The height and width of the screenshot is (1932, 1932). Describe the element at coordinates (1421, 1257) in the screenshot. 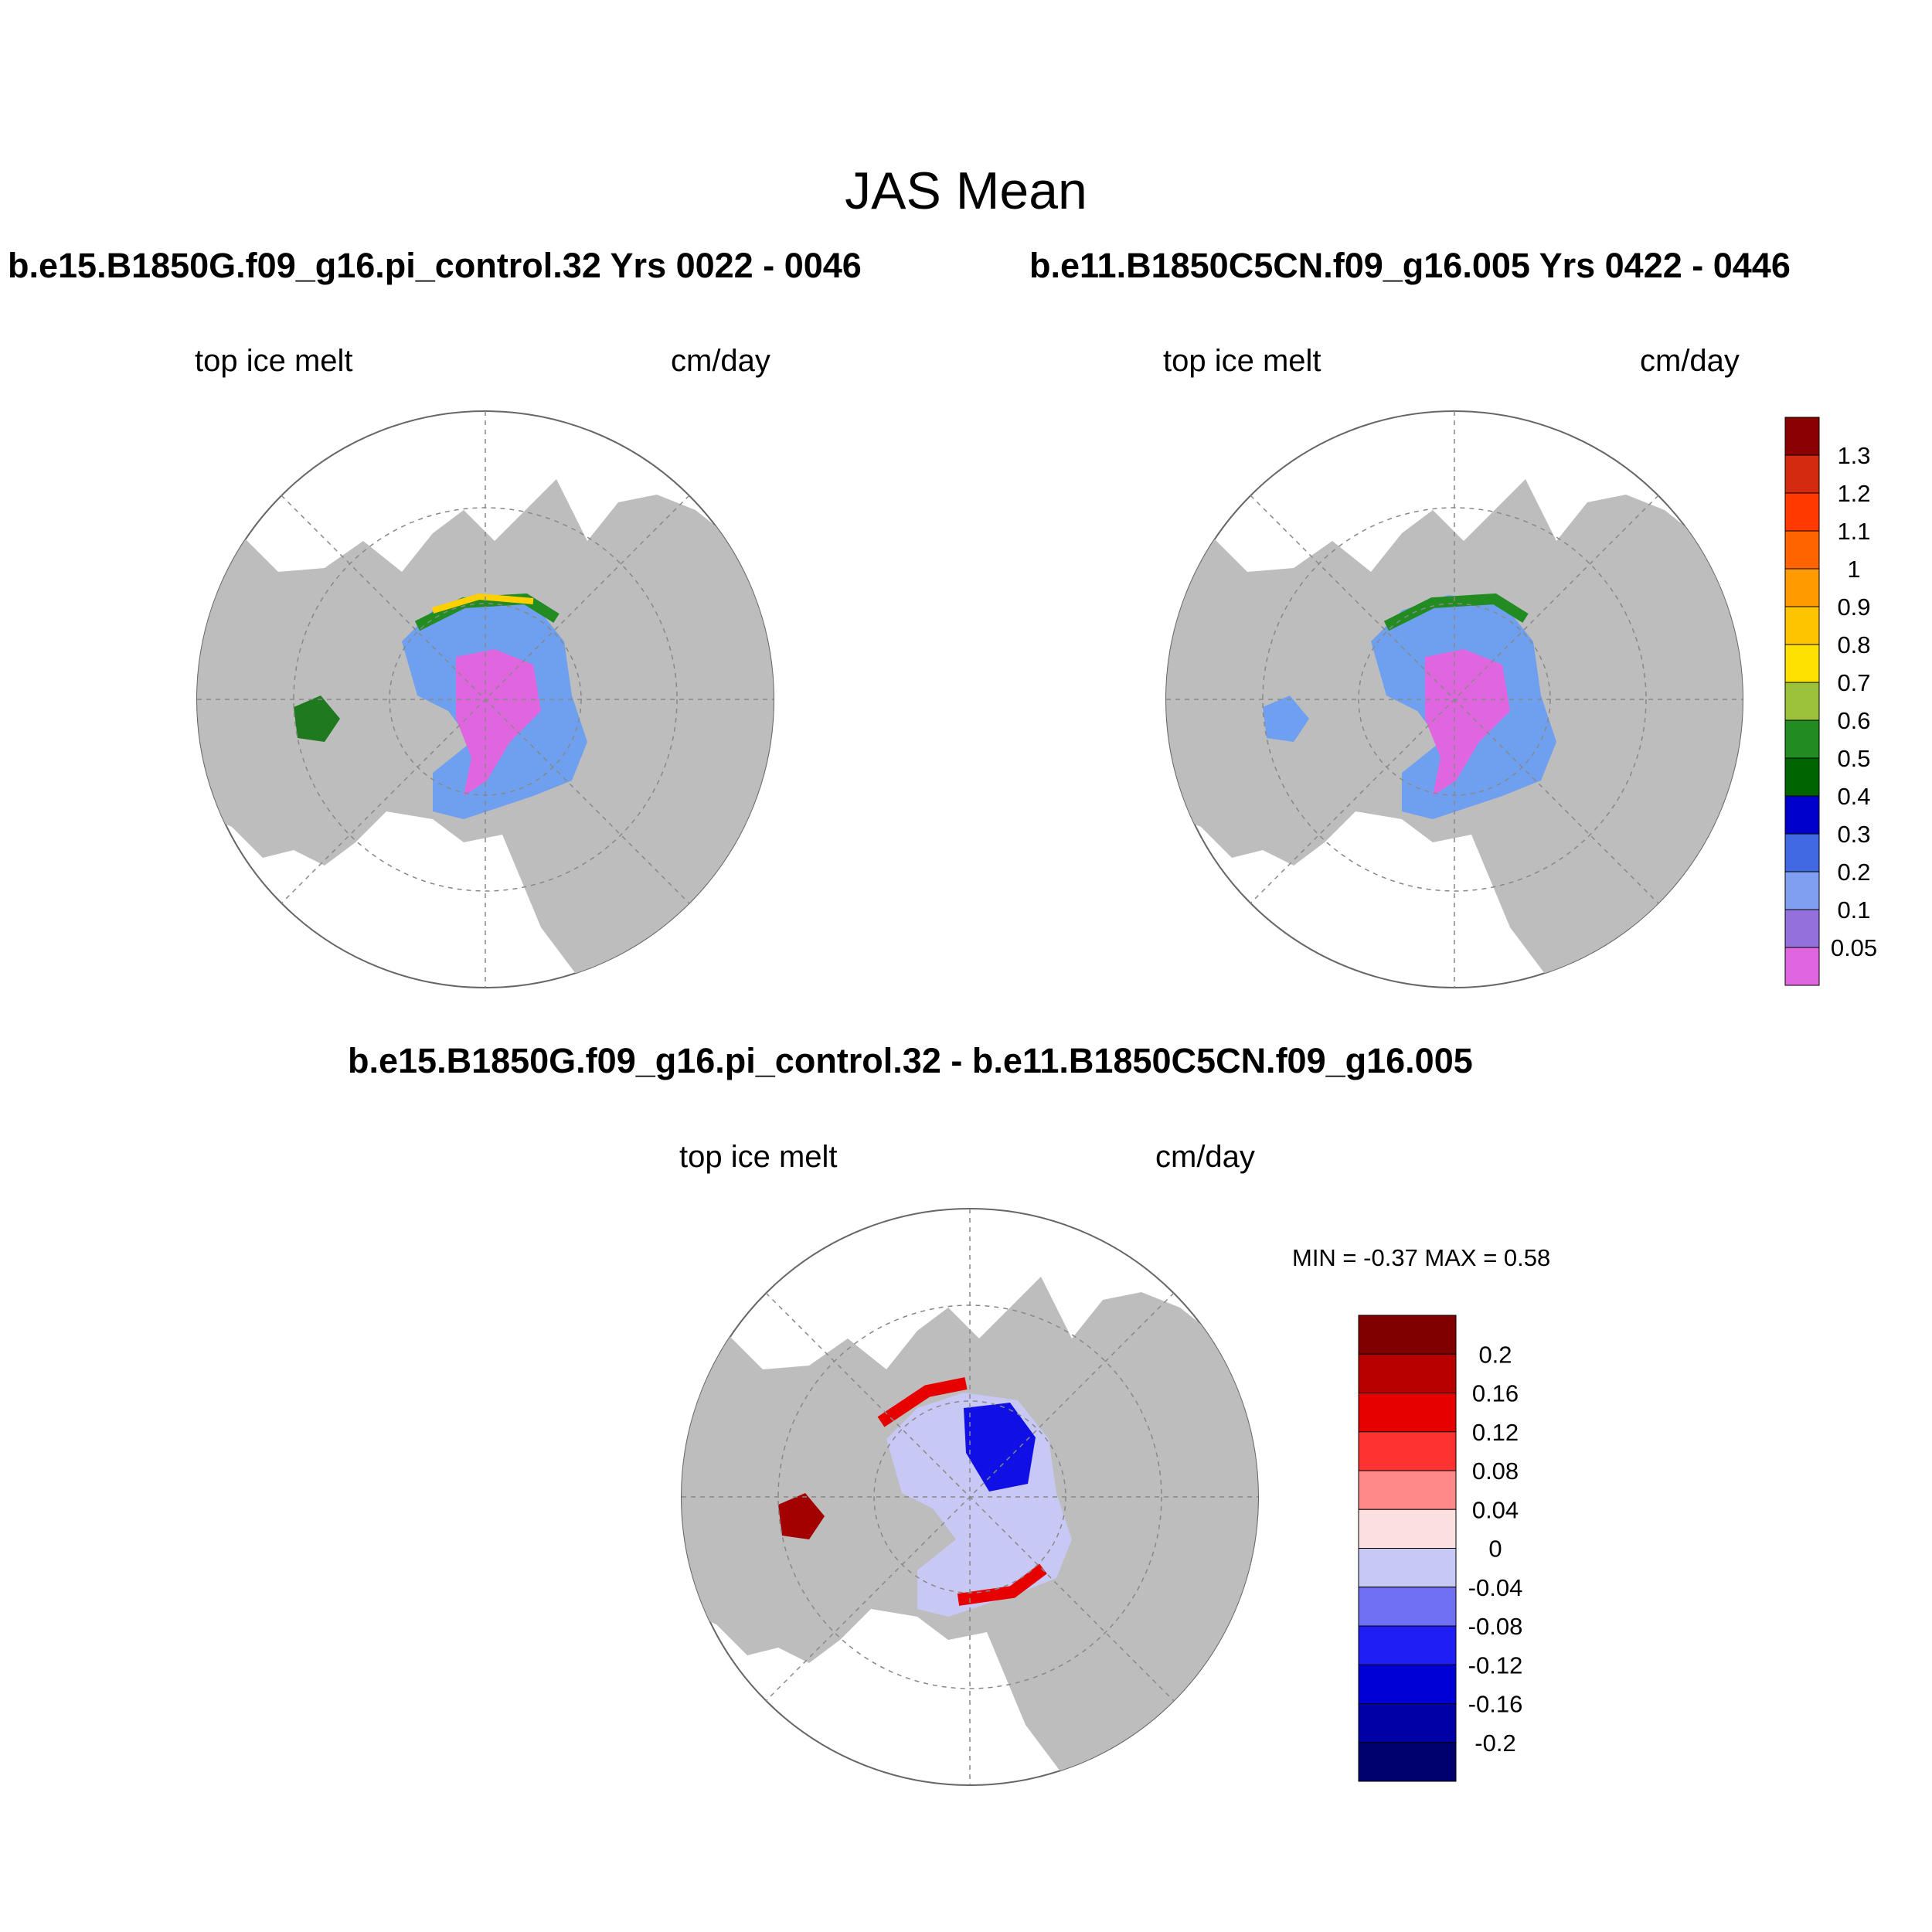

I see `min-max-label: MIN = -0.37 MAX = 0.58` at that location.